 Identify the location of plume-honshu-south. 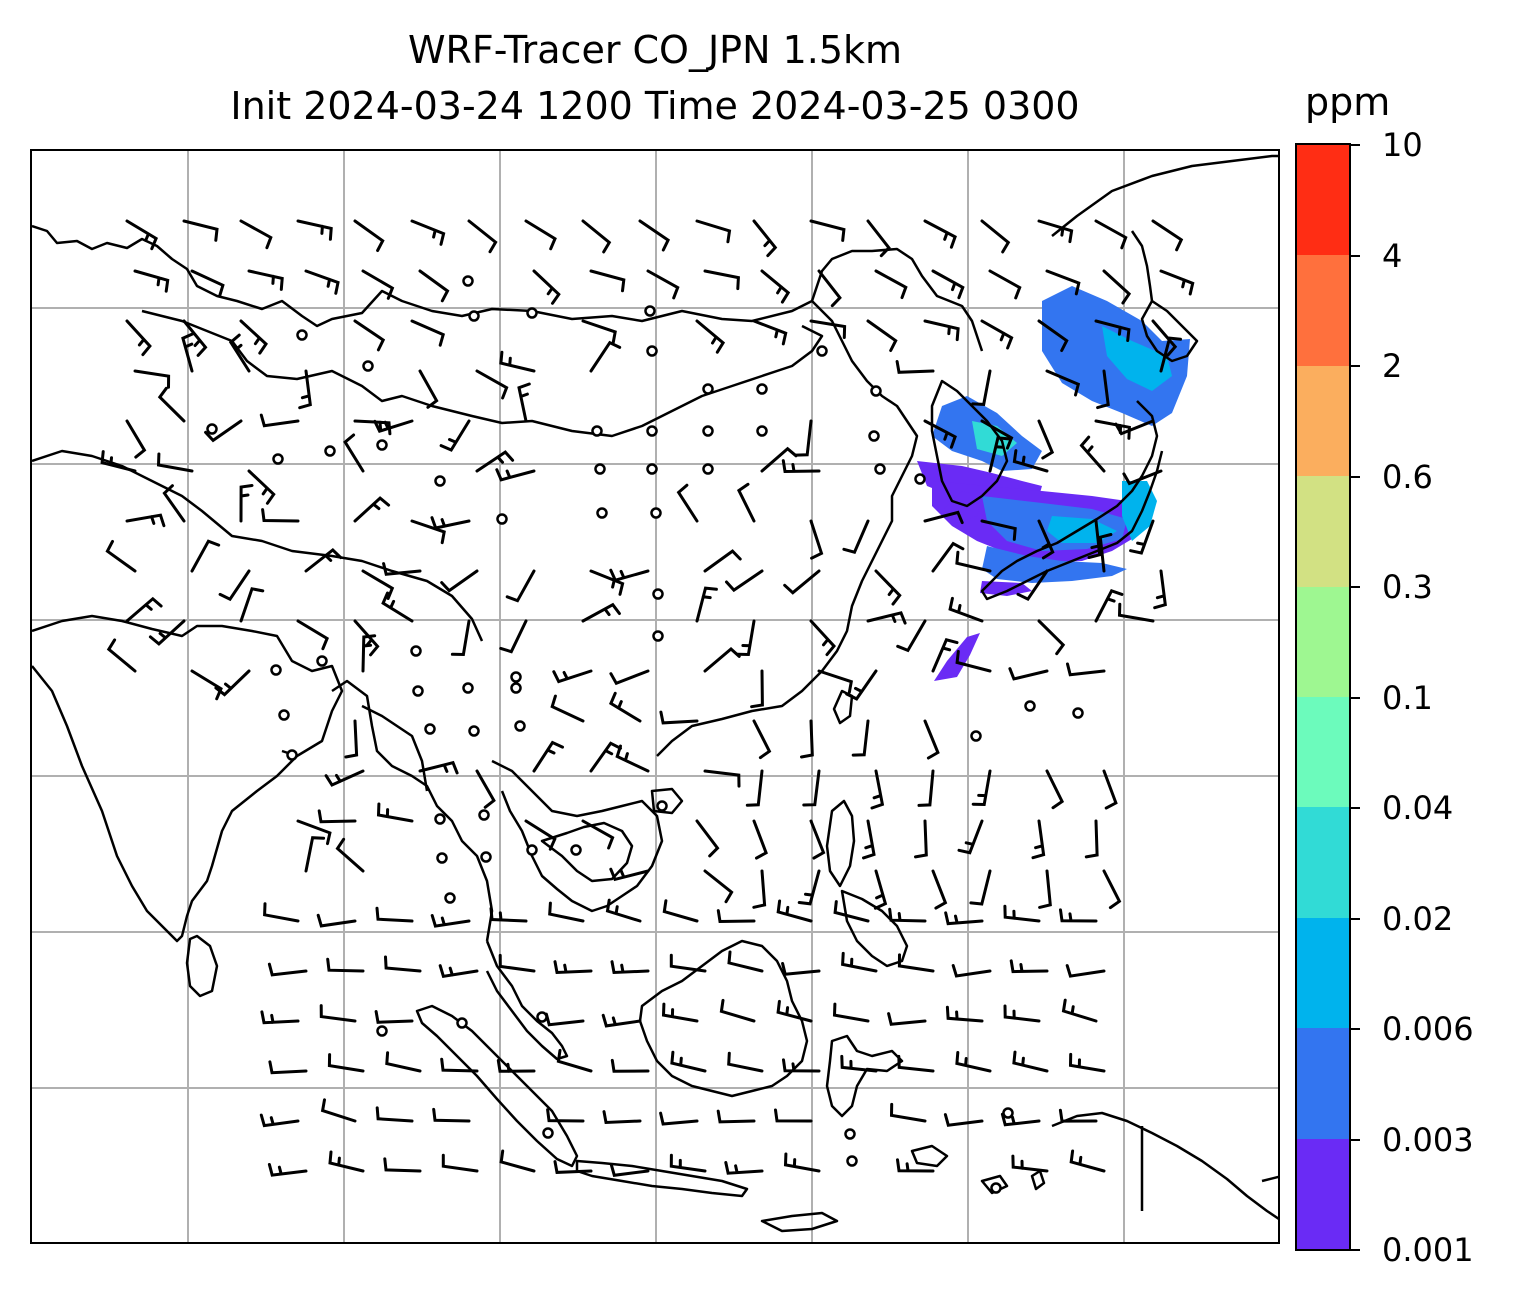
(1054, 564).